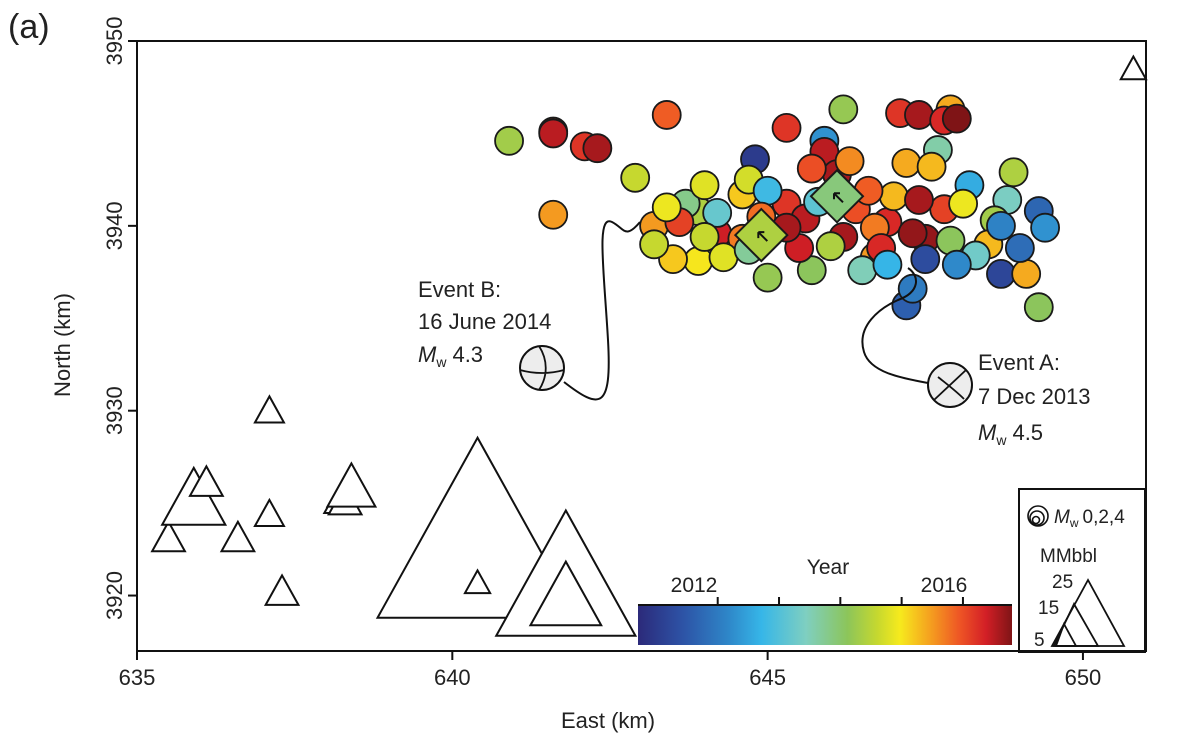 The width and height of the screenshot is (1200, 746). Describe the element at coordinates (467, 354) in the screenshot. I see `event-b-mag-value: 4.3` at that location.